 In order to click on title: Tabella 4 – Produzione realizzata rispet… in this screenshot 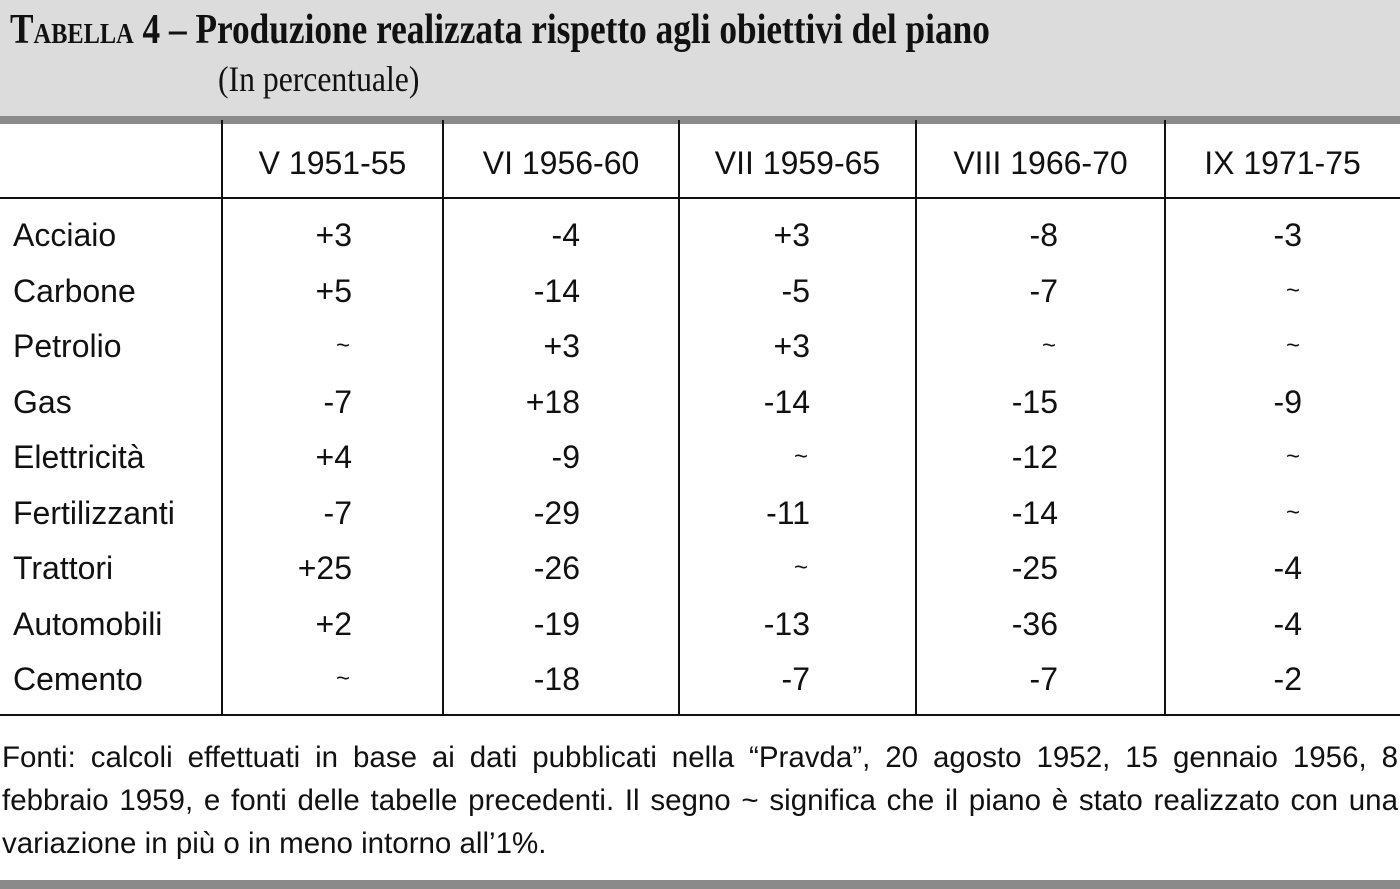, I will do `click(500, 30)`.